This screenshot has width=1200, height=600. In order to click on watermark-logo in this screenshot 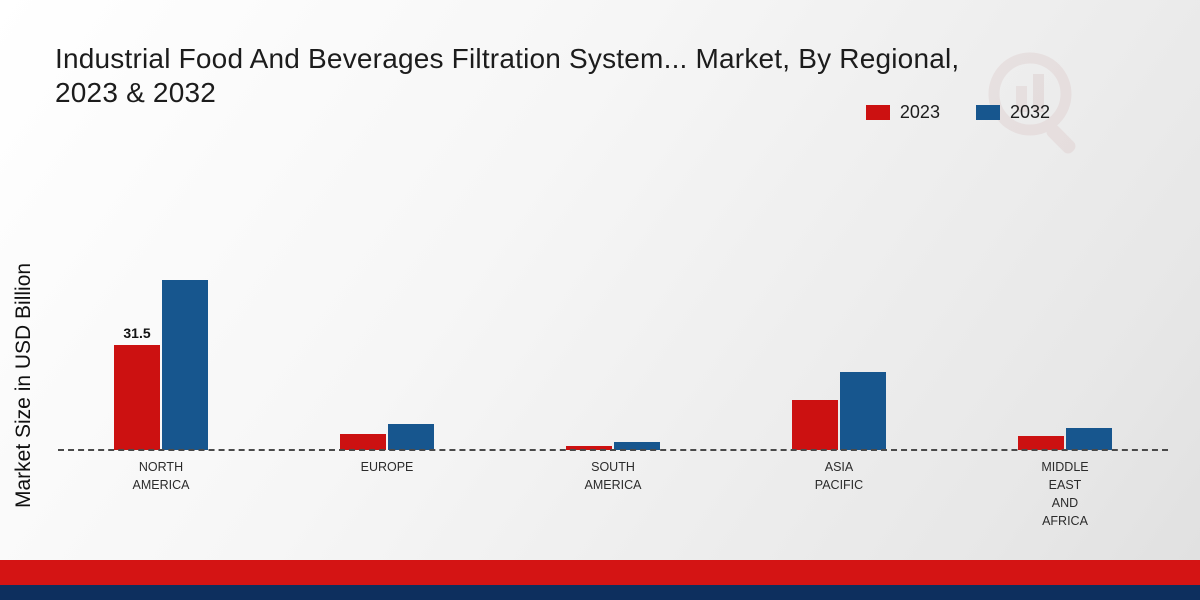, I will do `click(1032, 103)`.